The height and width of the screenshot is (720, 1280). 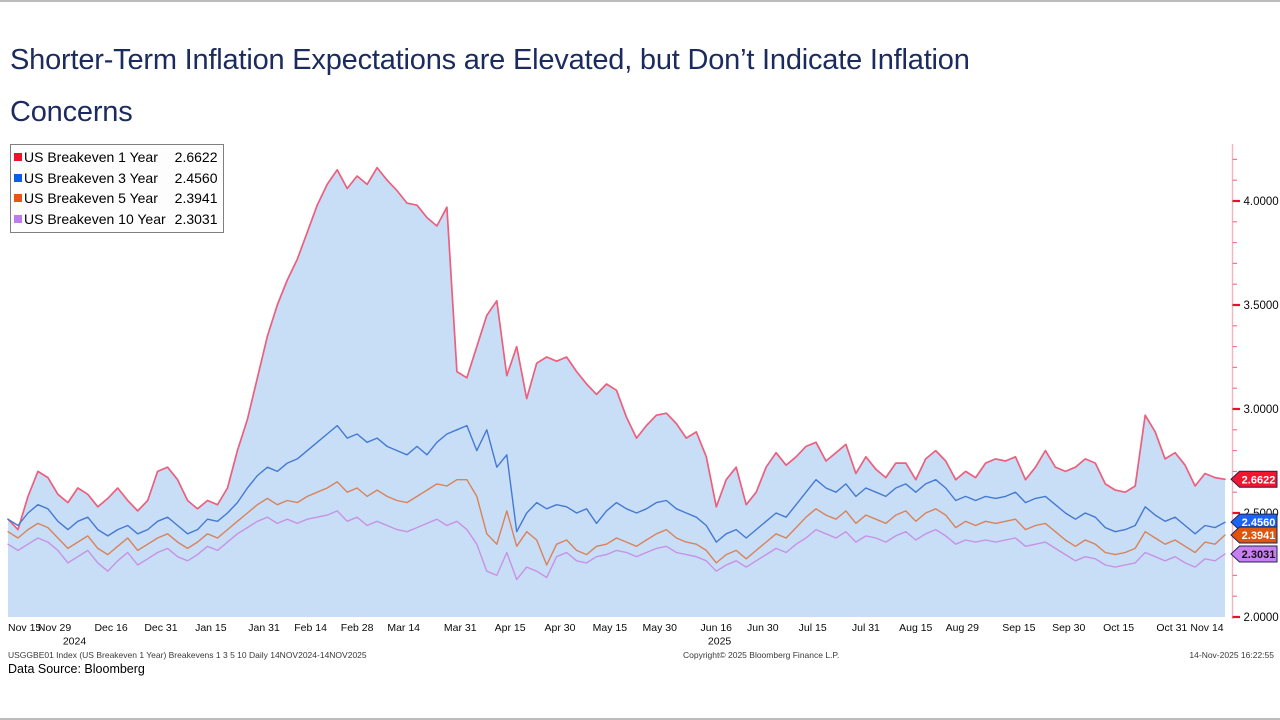 What do you see at coordinates (76, 669) in the screenshot?
I see `data-source-label: Data Source: Bloomberg` at bounding box center [76, 669].